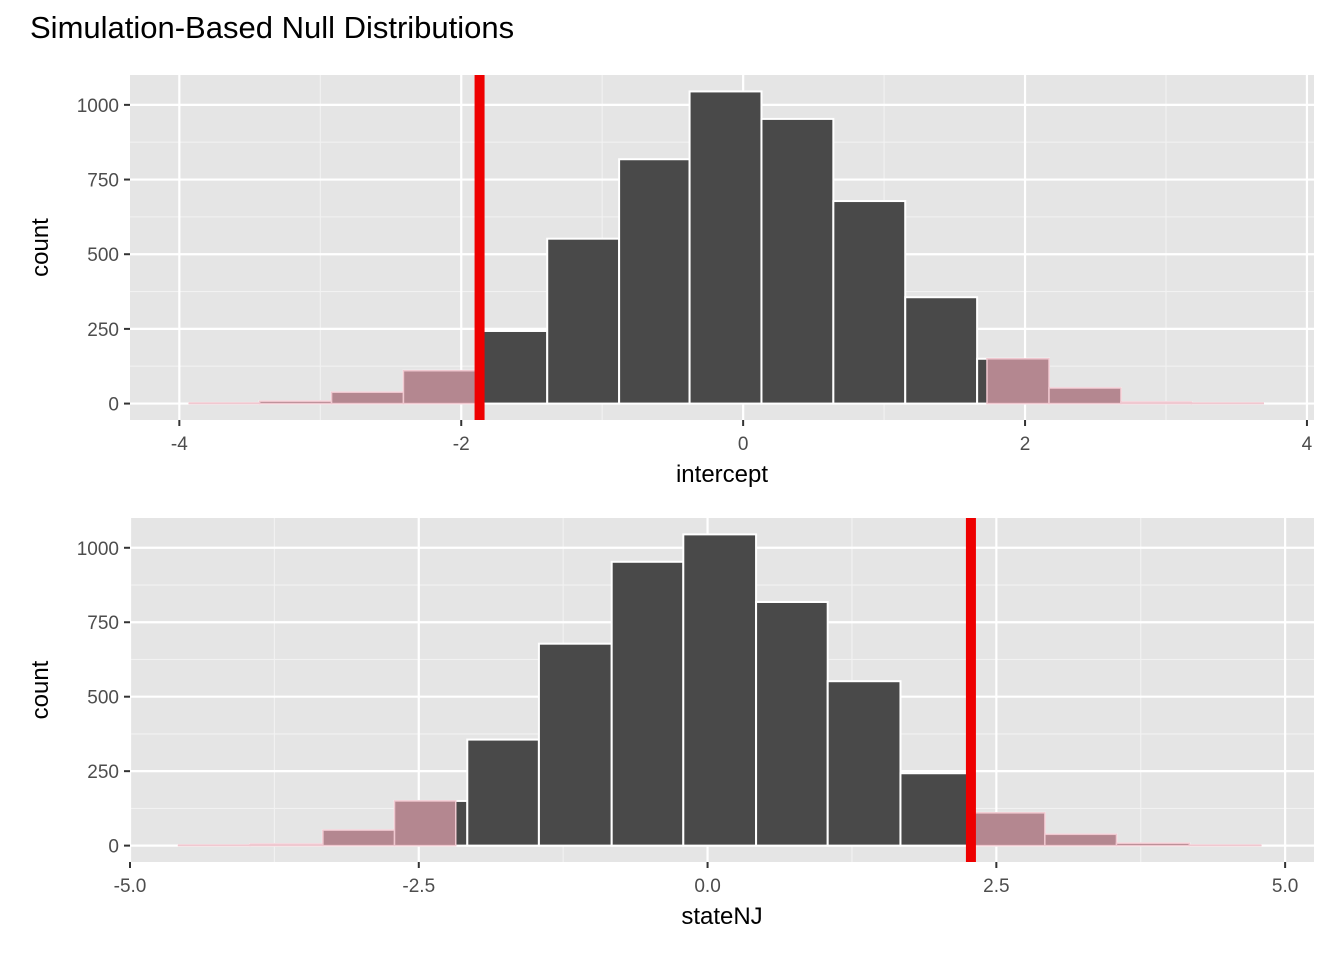 The image size is (1344, 960). I want to click on x-tick-label: 2.5, so click(996, 886).